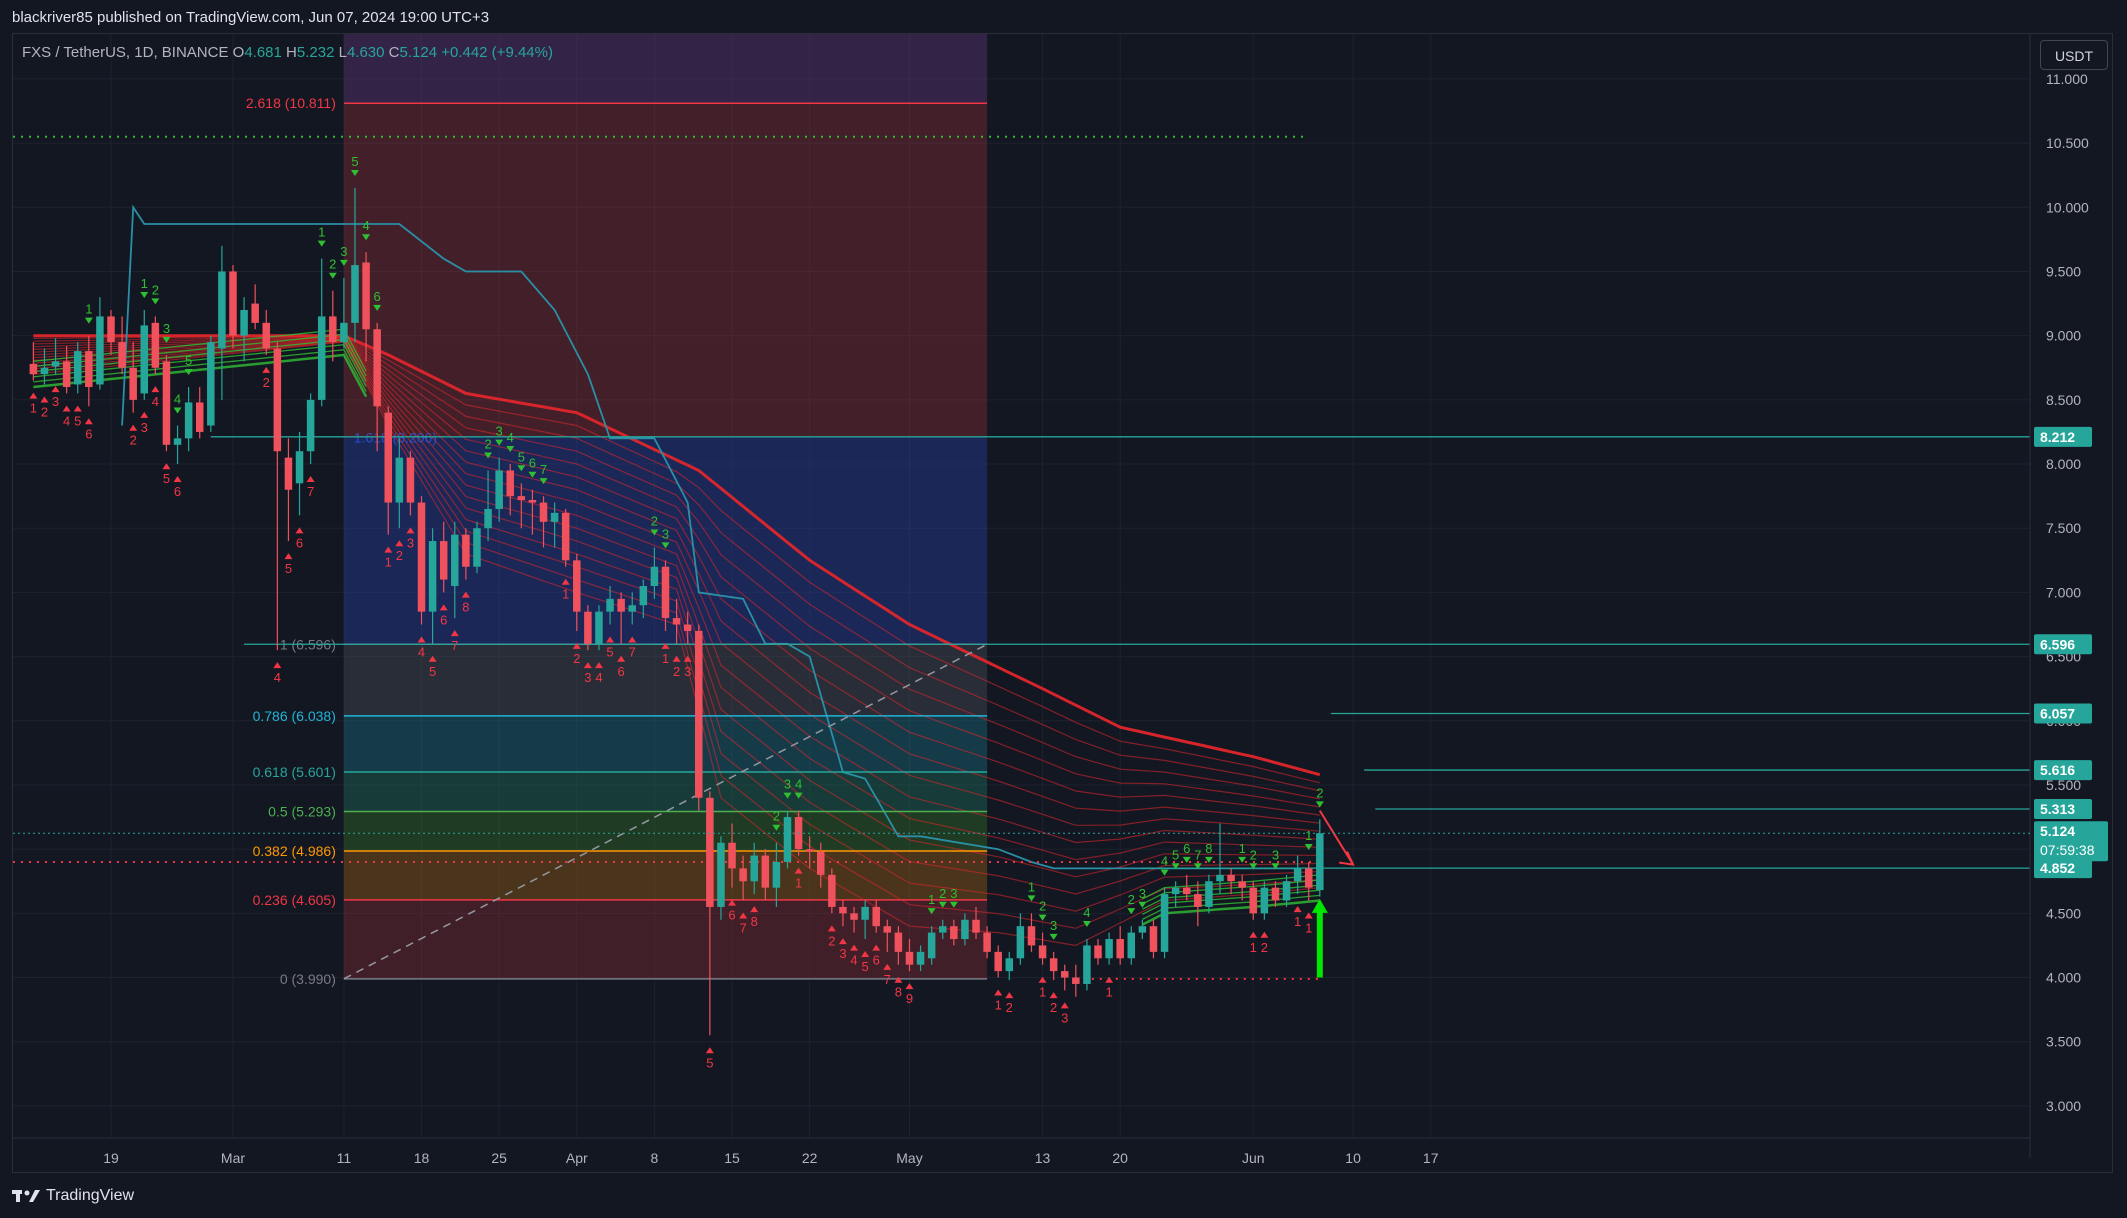  Describe the element at coordinates (2057, 868) in the screenshot. I see `price-level-badge-label: 4.852` at that location.